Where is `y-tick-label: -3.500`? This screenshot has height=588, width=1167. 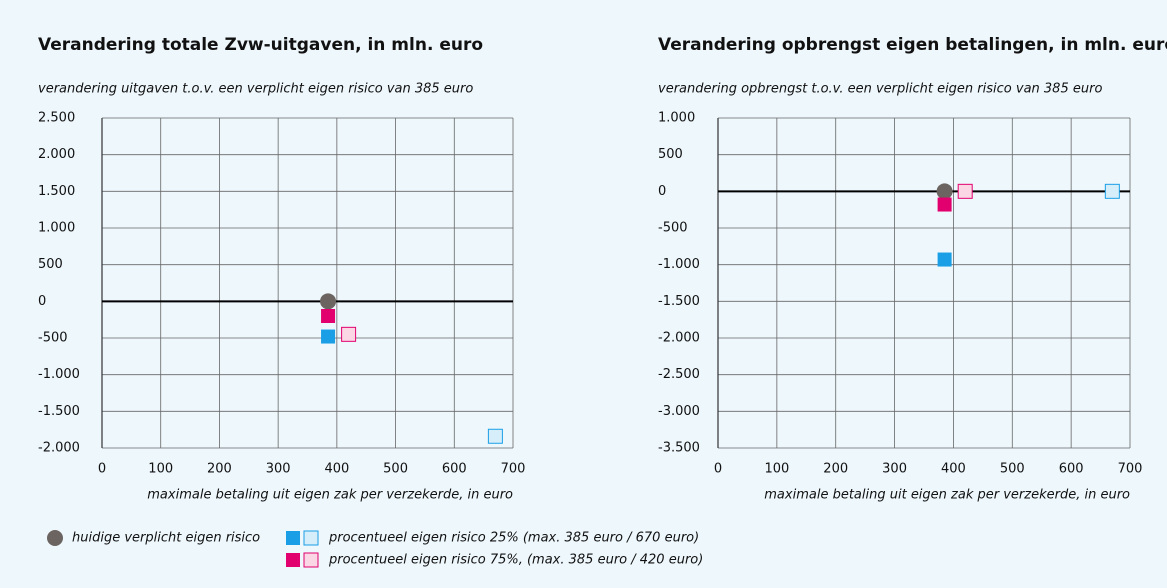 y-tick-label: -3.500 is located at coordinates (679, 448).